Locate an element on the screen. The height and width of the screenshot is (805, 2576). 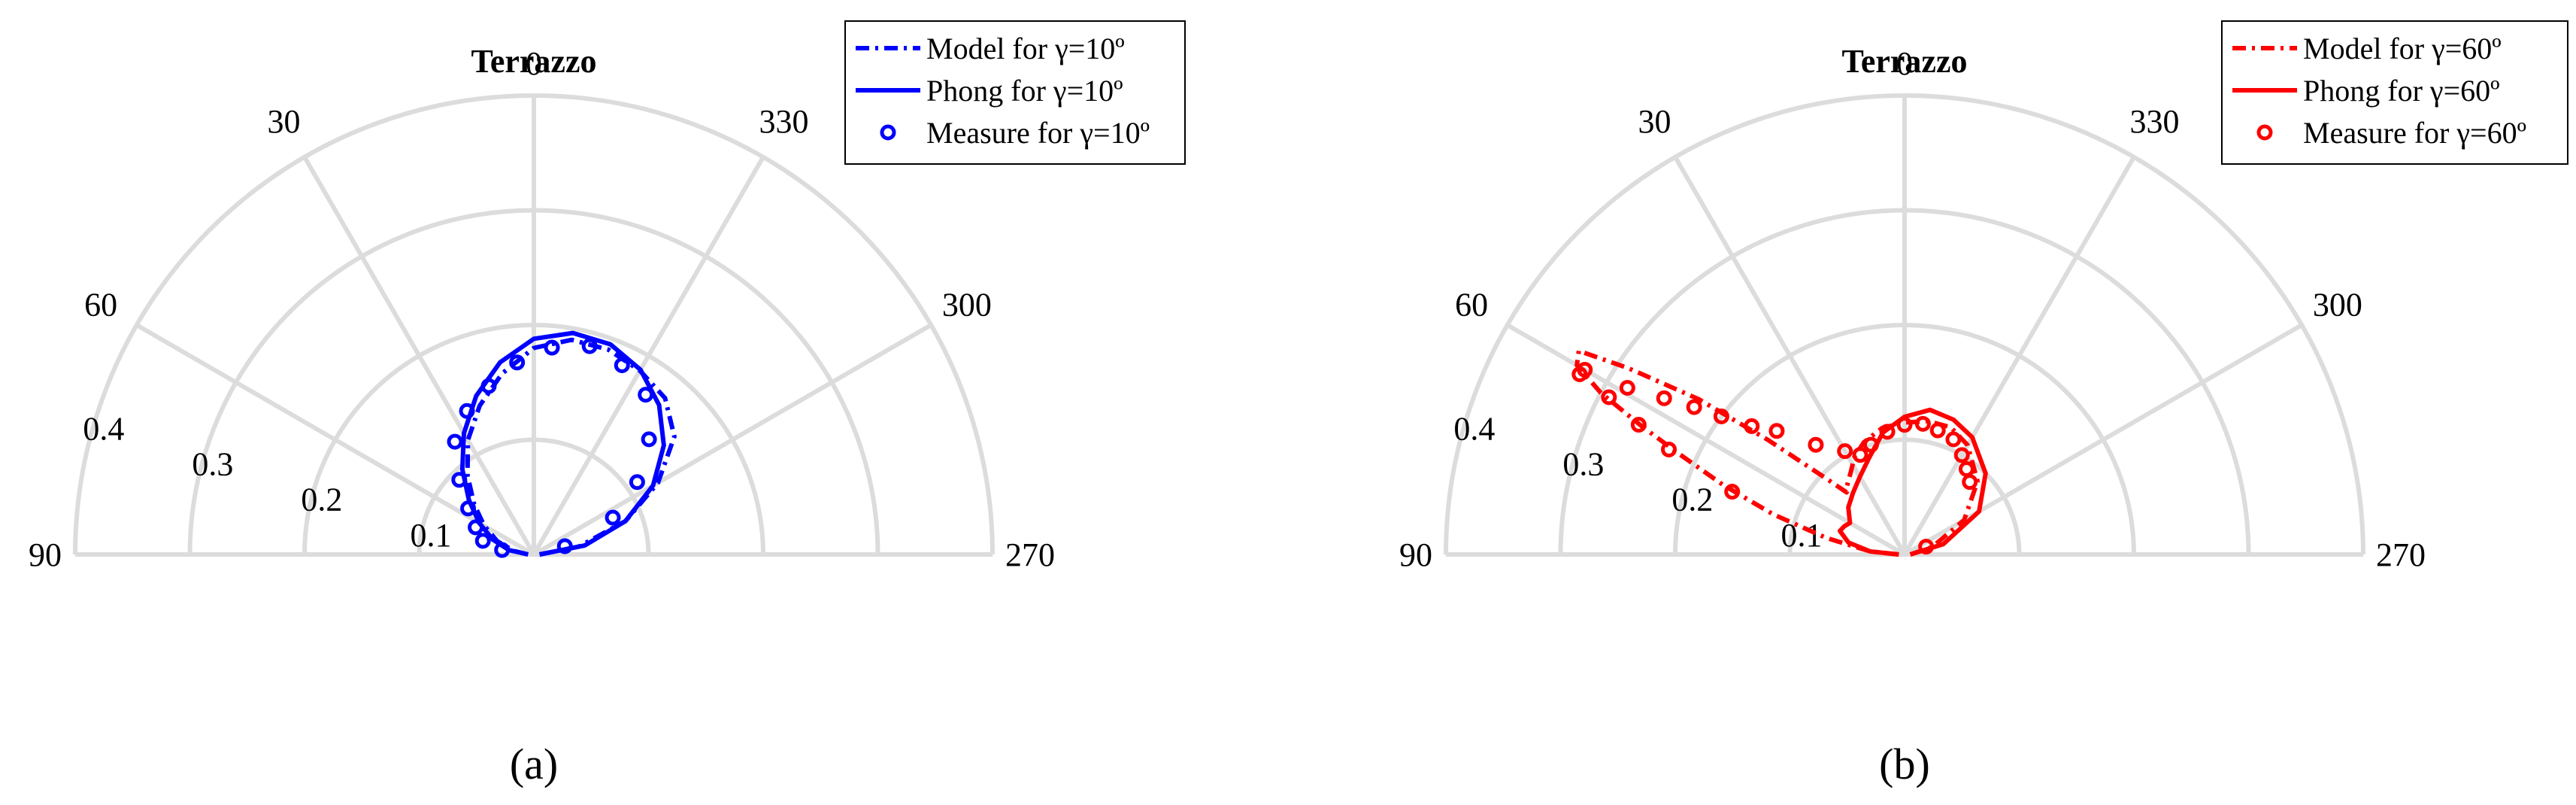
panel-caption: (a) is located at coordinates (534, 764).